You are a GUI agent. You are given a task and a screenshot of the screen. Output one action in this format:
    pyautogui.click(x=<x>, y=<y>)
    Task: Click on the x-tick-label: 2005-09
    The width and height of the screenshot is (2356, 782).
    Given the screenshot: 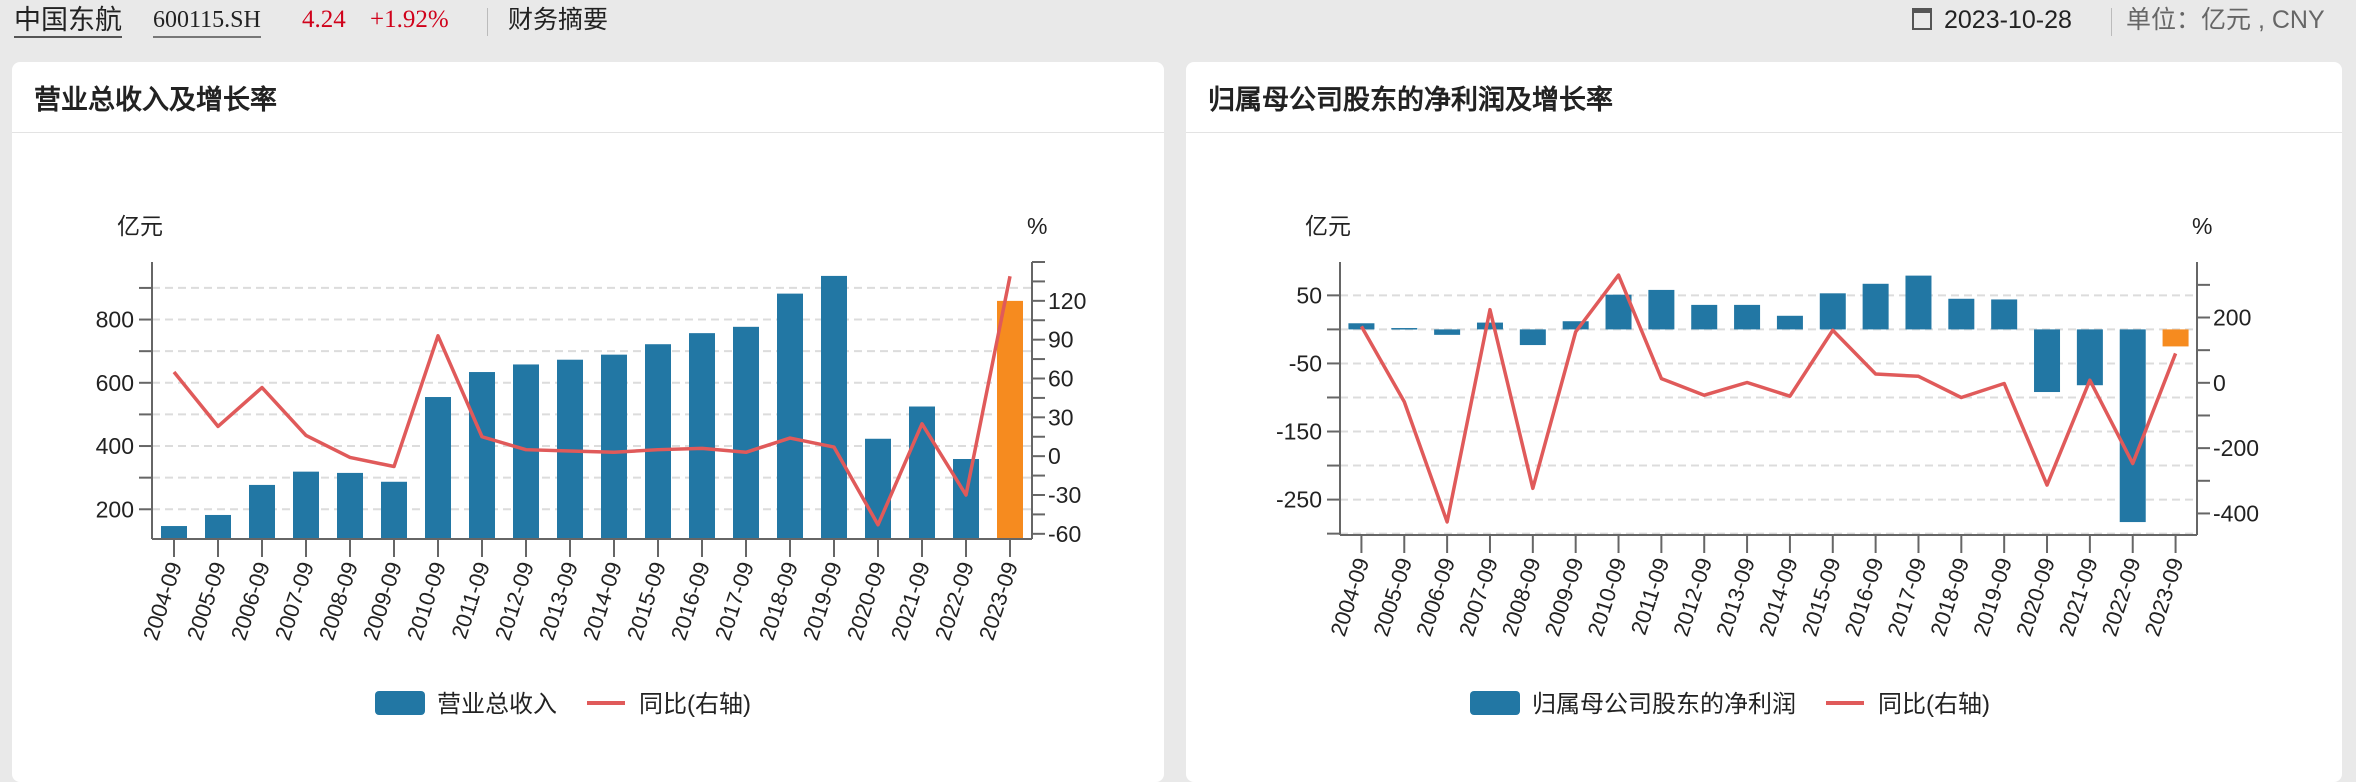 What is the action you would take?
    pyautogui.click(x=1392, y=597)
    